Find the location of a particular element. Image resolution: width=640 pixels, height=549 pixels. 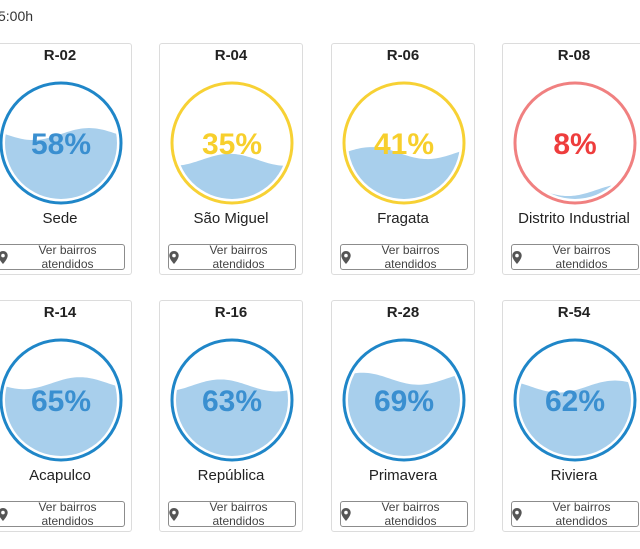

level-percent: 62% is located at coordinates (575, 401).